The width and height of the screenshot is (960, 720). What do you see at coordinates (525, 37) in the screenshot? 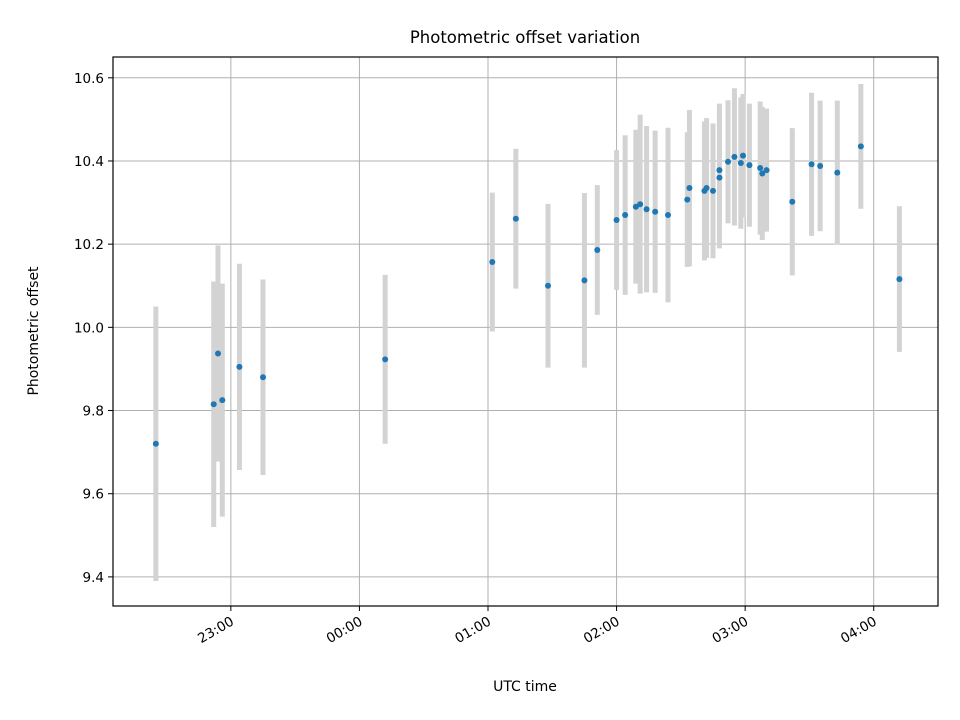
I see `chart-title: Photometric offset variation` at bounding box center [525, 37].